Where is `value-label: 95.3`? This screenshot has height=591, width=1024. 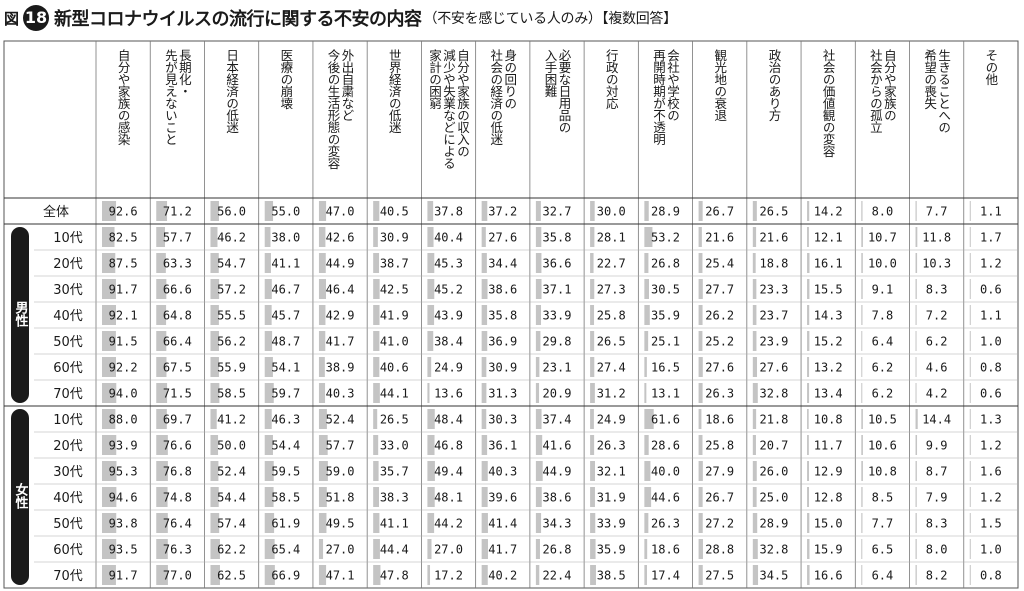 value-label: 95.3 is located at coordinates (123, 472).